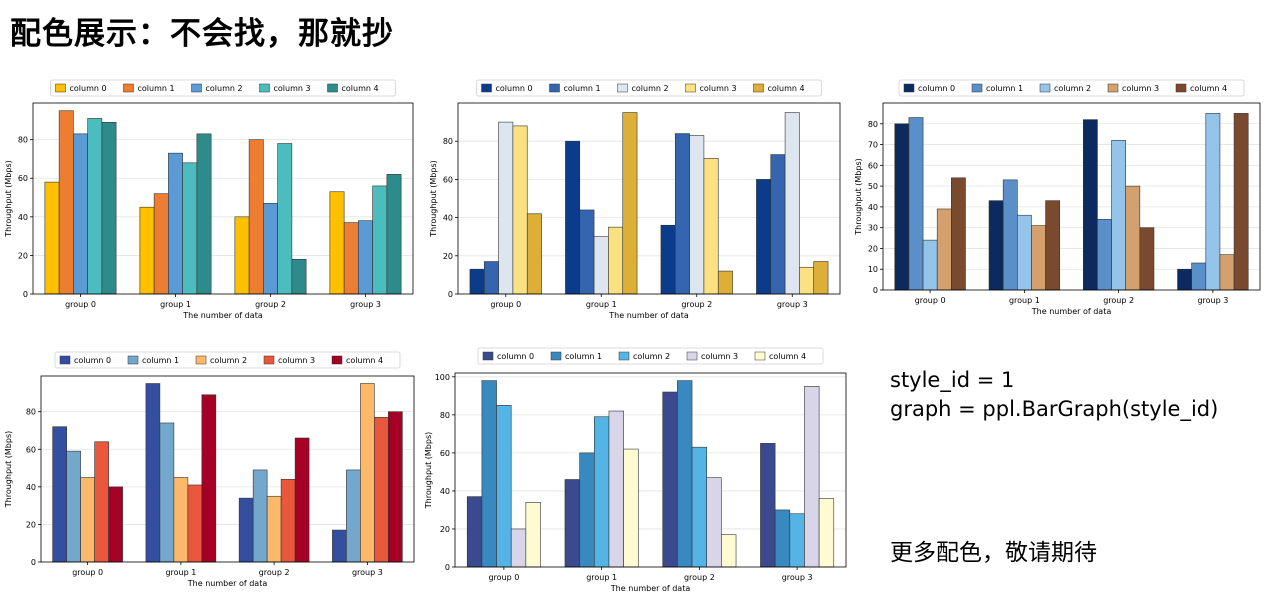 This screenshot has height=601, width=1273. Describe the element at coordinates (873, 165) in the screenshot. I see `y-tick-label: 60` at that location.